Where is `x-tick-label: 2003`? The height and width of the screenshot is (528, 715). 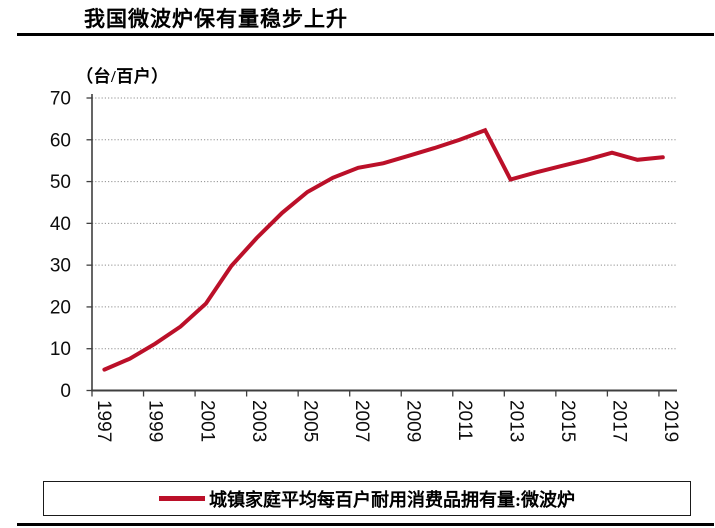
x-tick-label: 2003 is located at coordinates (258, 421).